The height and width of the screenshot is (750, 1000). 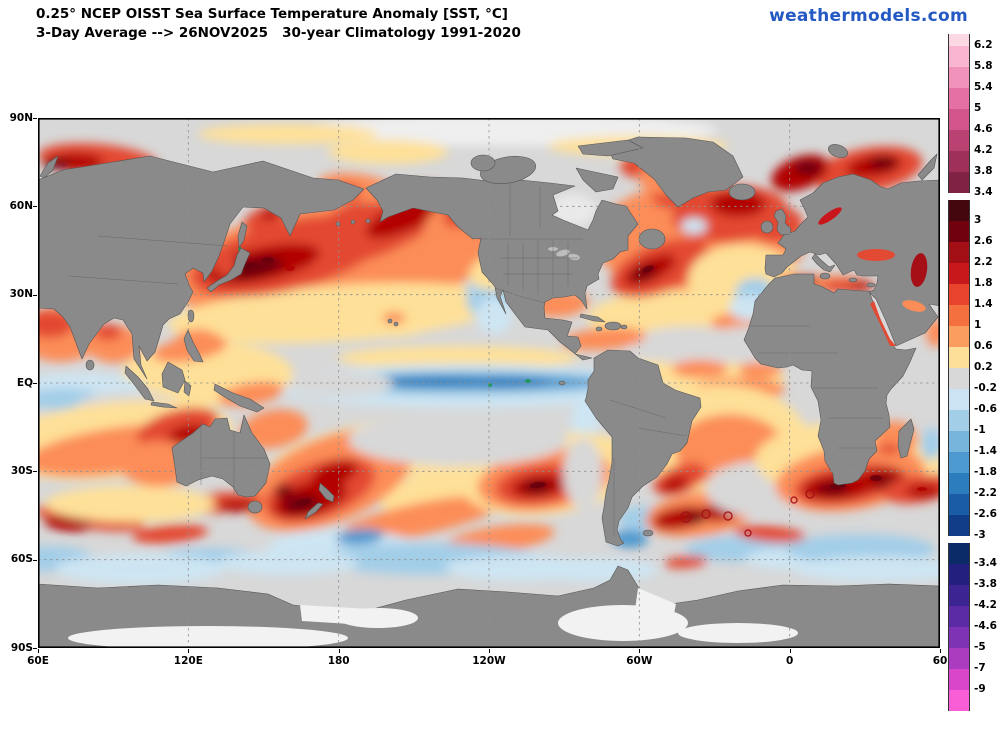 I want to click on colorbar-tick-label: 6.2, so click(x=983, y=45).